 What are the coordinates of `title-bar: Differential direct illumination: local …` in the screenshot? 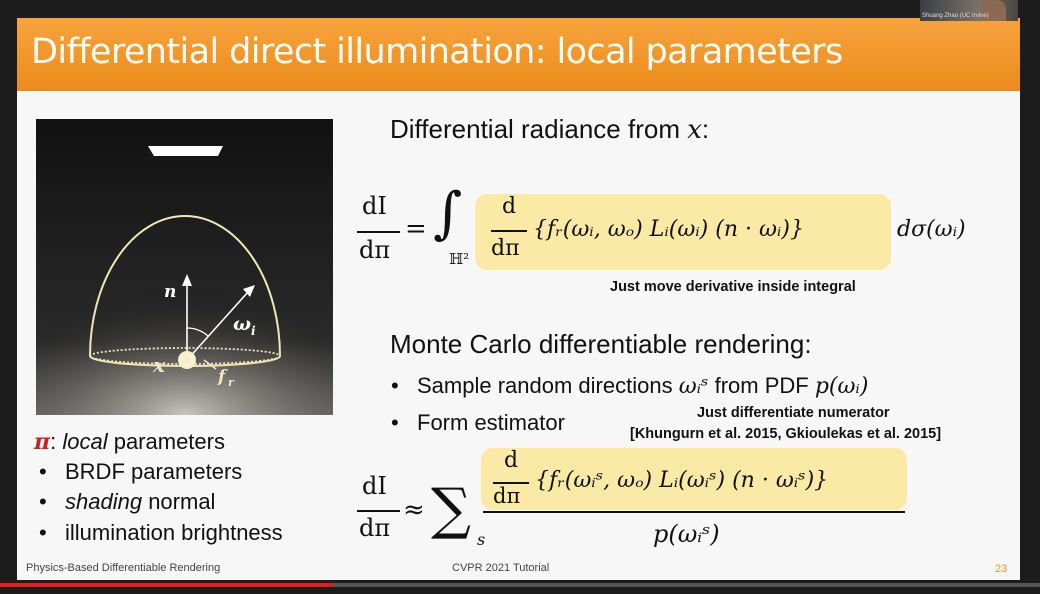 It's located at (518, 54).